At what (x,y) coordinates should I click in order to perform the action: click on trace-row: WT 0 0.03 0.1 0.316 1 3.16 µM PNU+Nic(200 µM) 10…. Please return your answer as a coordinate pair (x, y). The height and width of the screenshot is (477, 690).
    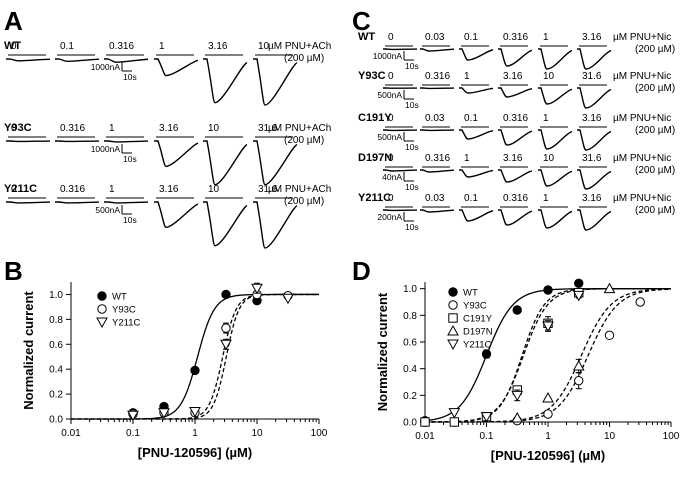
    Looking at the image, I should click on (516, 51).